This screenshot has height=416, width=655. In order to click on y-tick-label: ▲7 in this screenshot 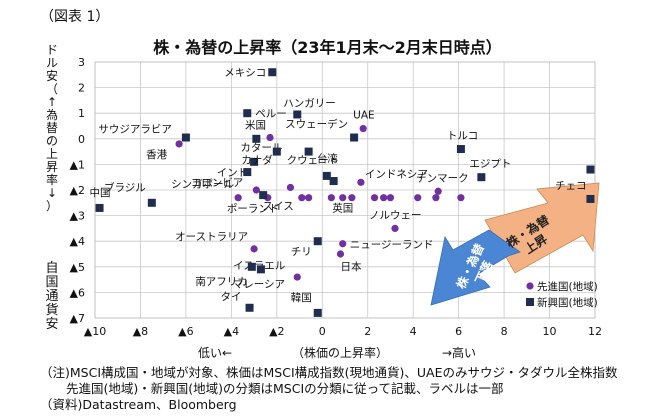, I will do `click(77, 318)`.